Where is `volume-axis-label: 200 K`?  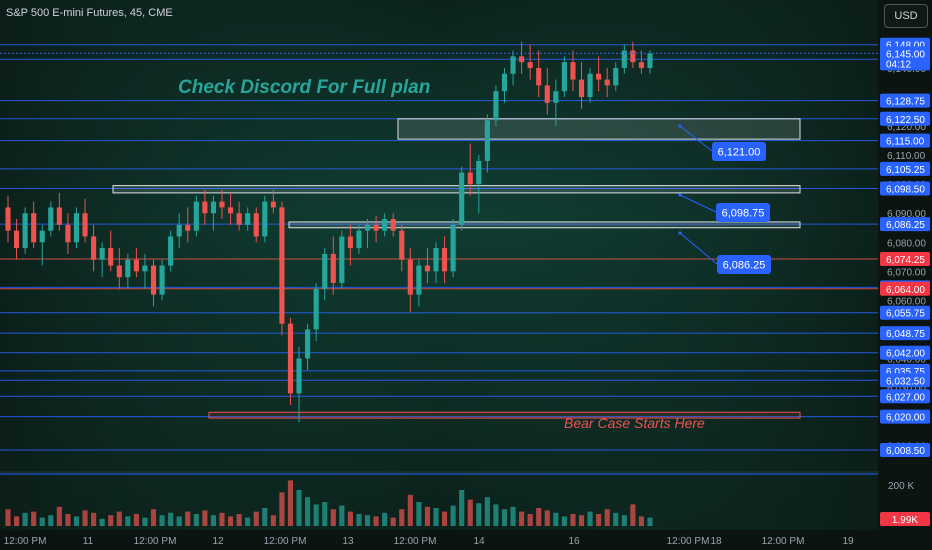
volume-axis-label: 200 K is located at coordinates (901, 486).